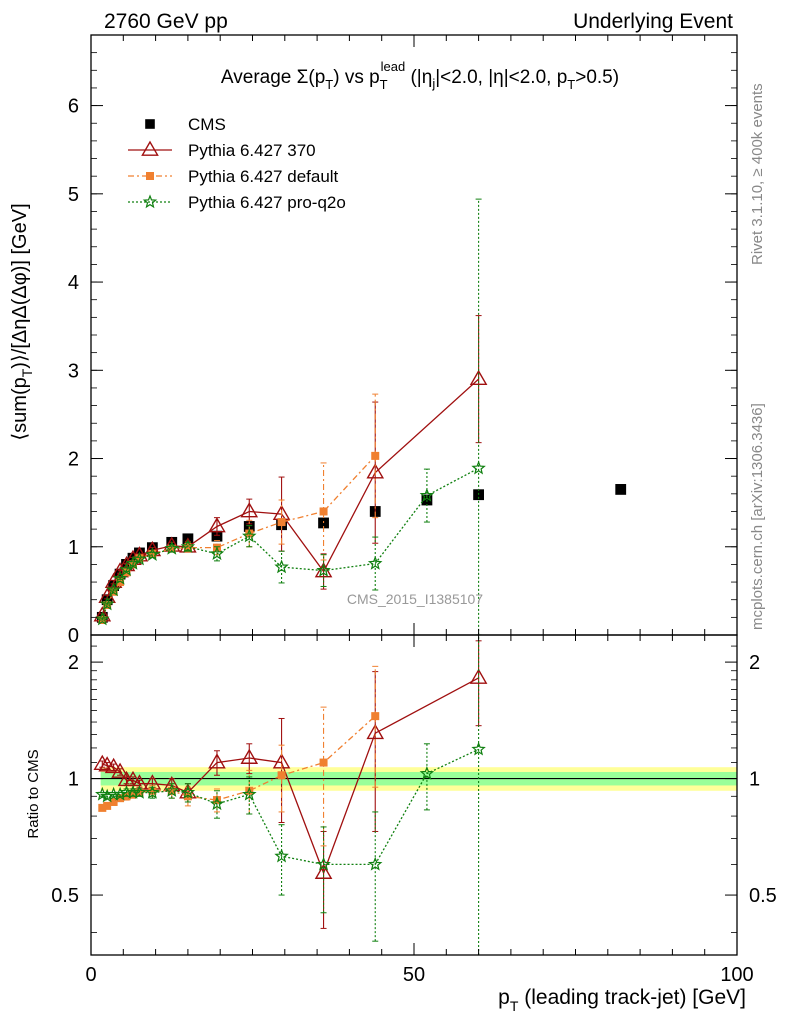  I want to click on rivet-version-note: Rivet 3.1.10, ≥ 400k events, so click(757, 174).